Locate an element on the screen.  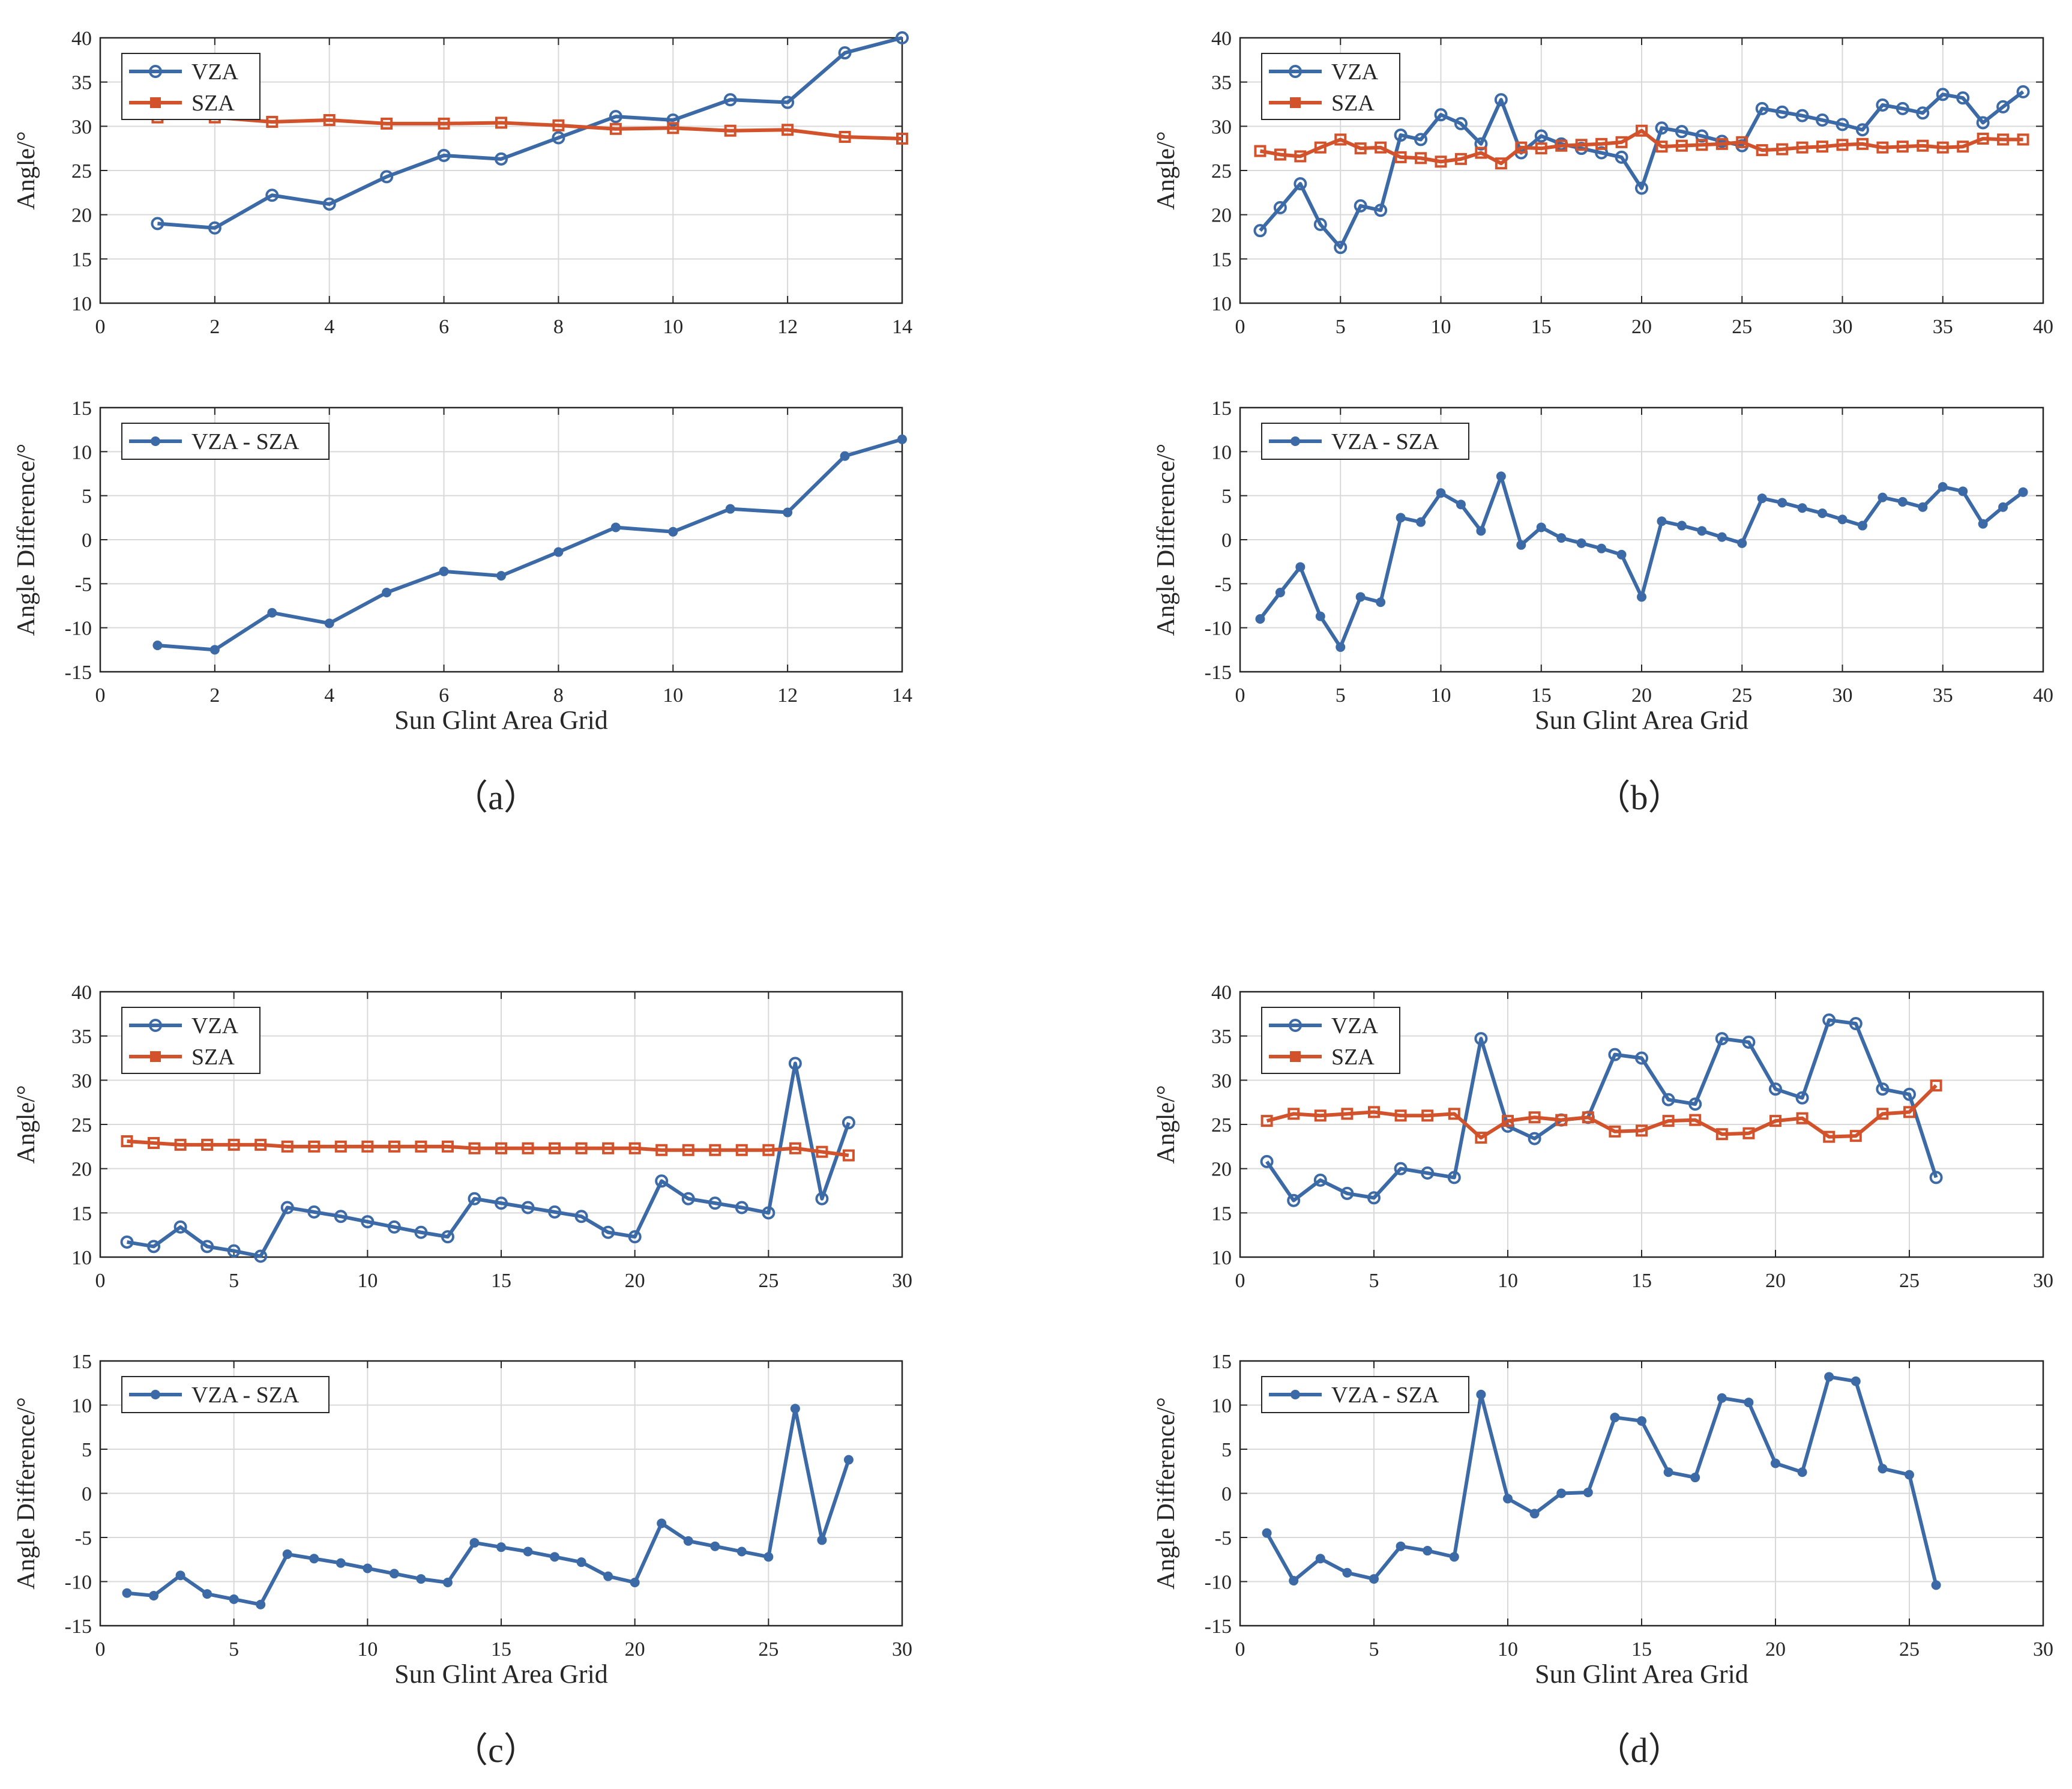
chart-5-x-tick-label: 10 is located at coordinates (367, 1649).